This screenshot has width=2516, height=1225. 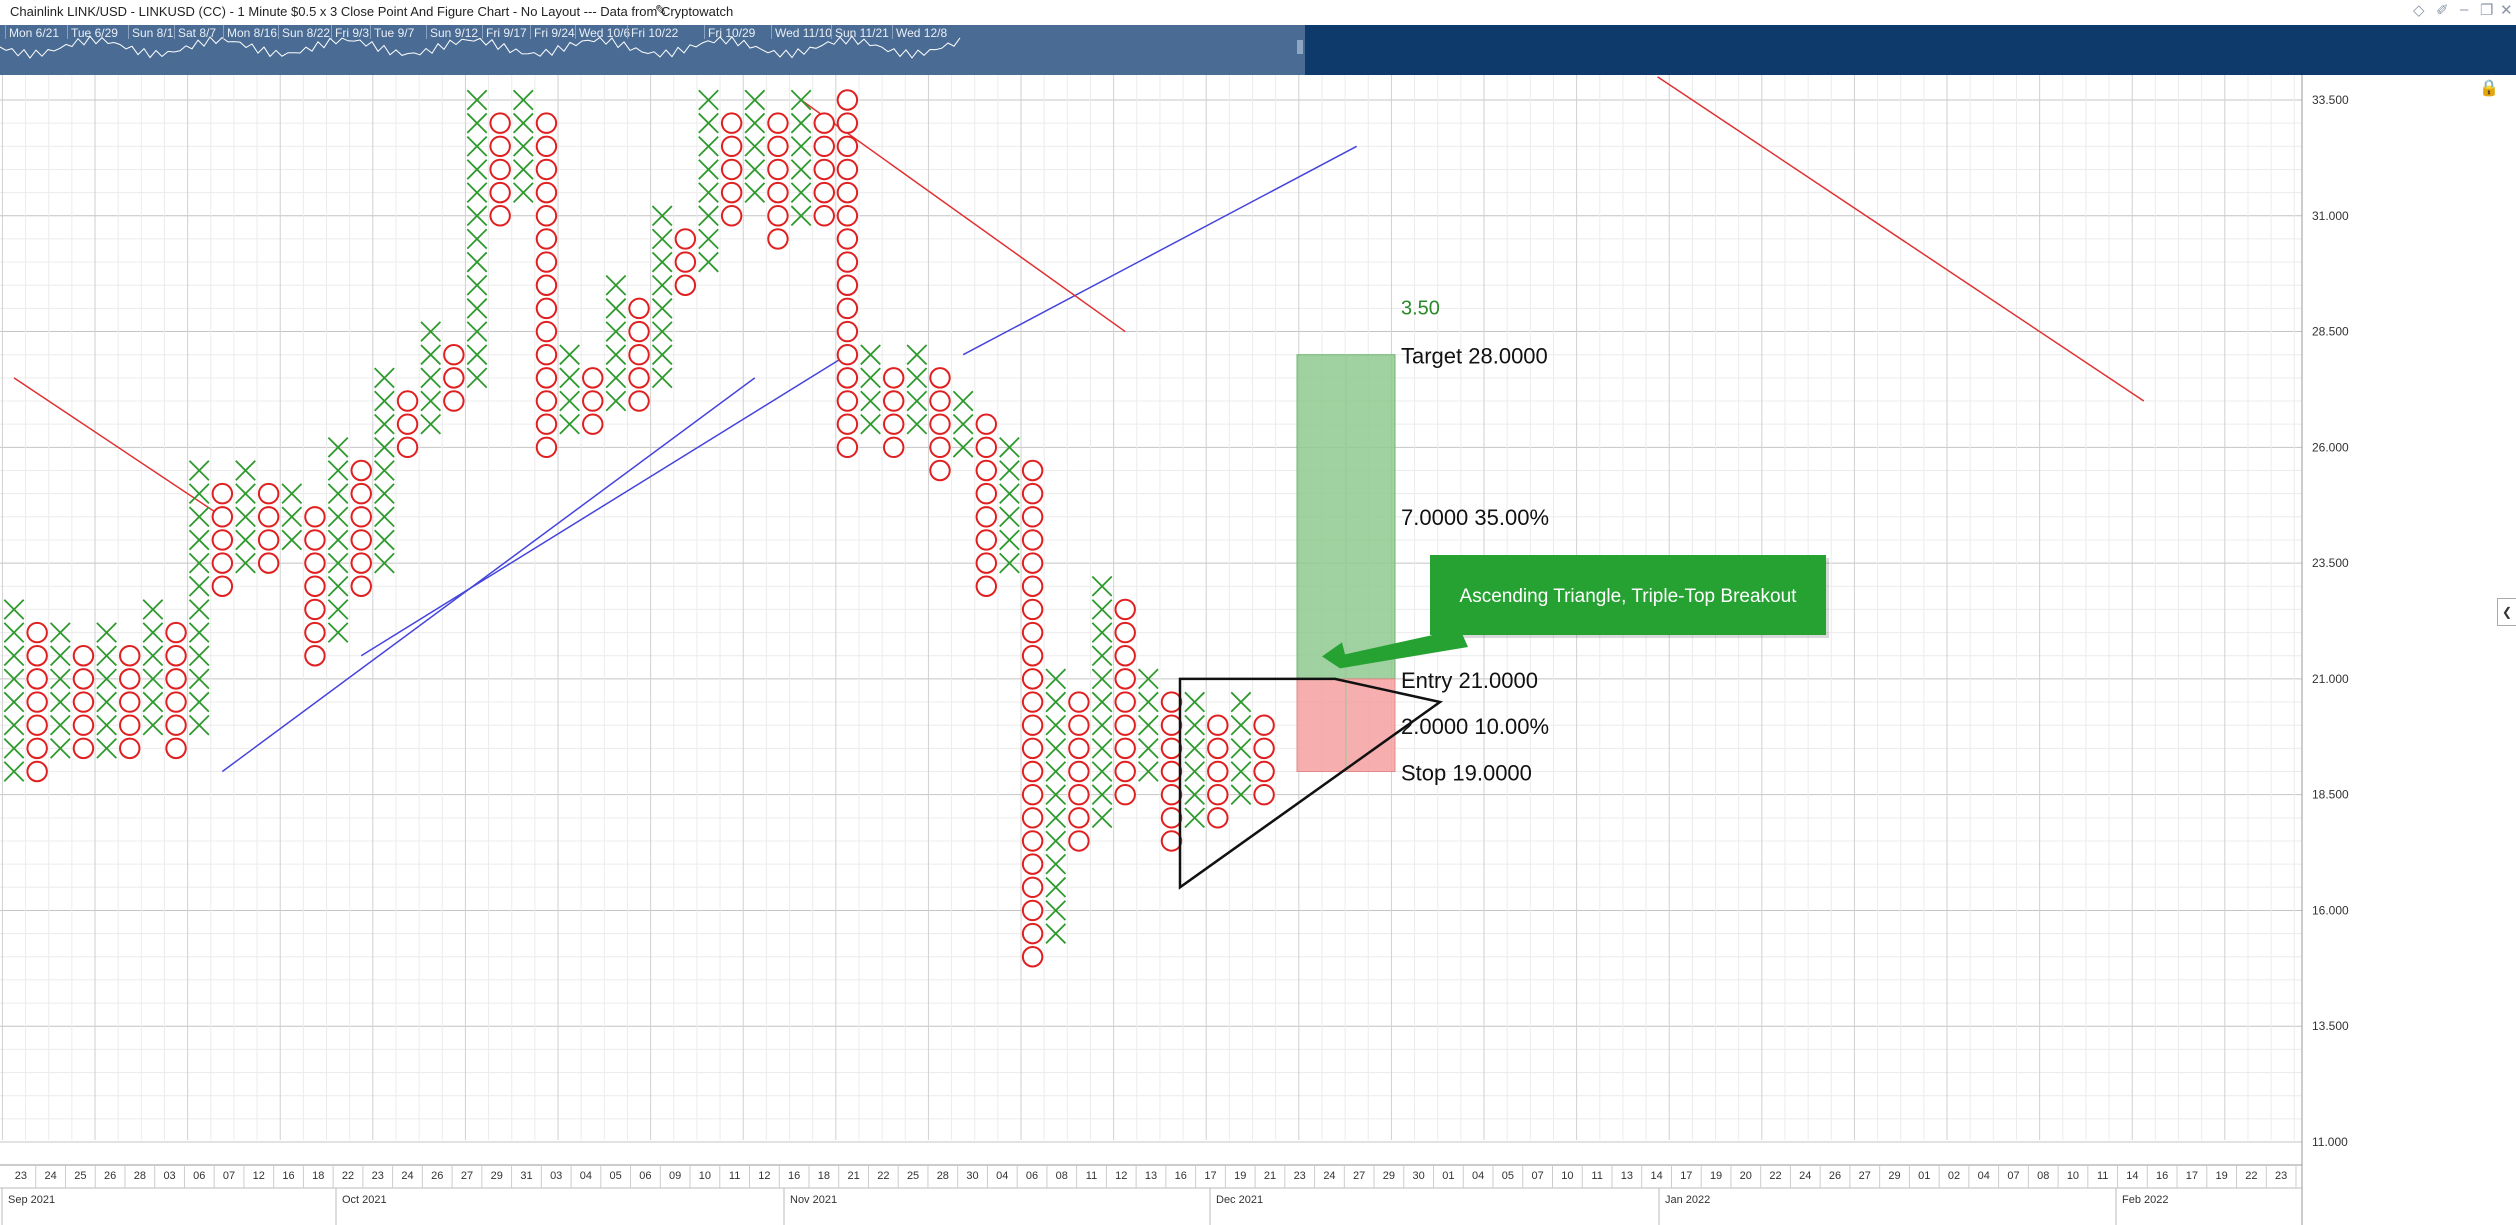 What do you see at coordinates (1924, 1176) in the screenshot?
I see `x-tick-label: 01` at bounding box center [1924, 1176].